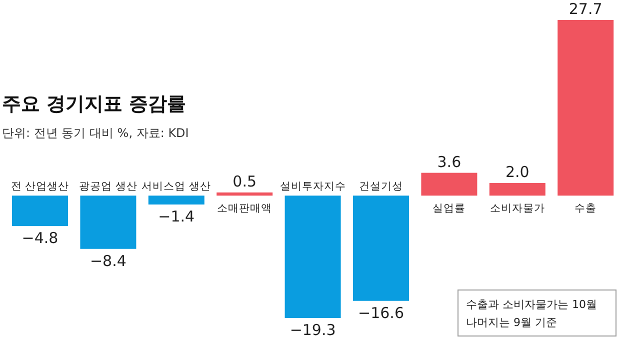  What do you see at coordinates (517, 208) in the screenshot?
I see `x-tick-label: 소비자물가` at bounding box center [517, 208].